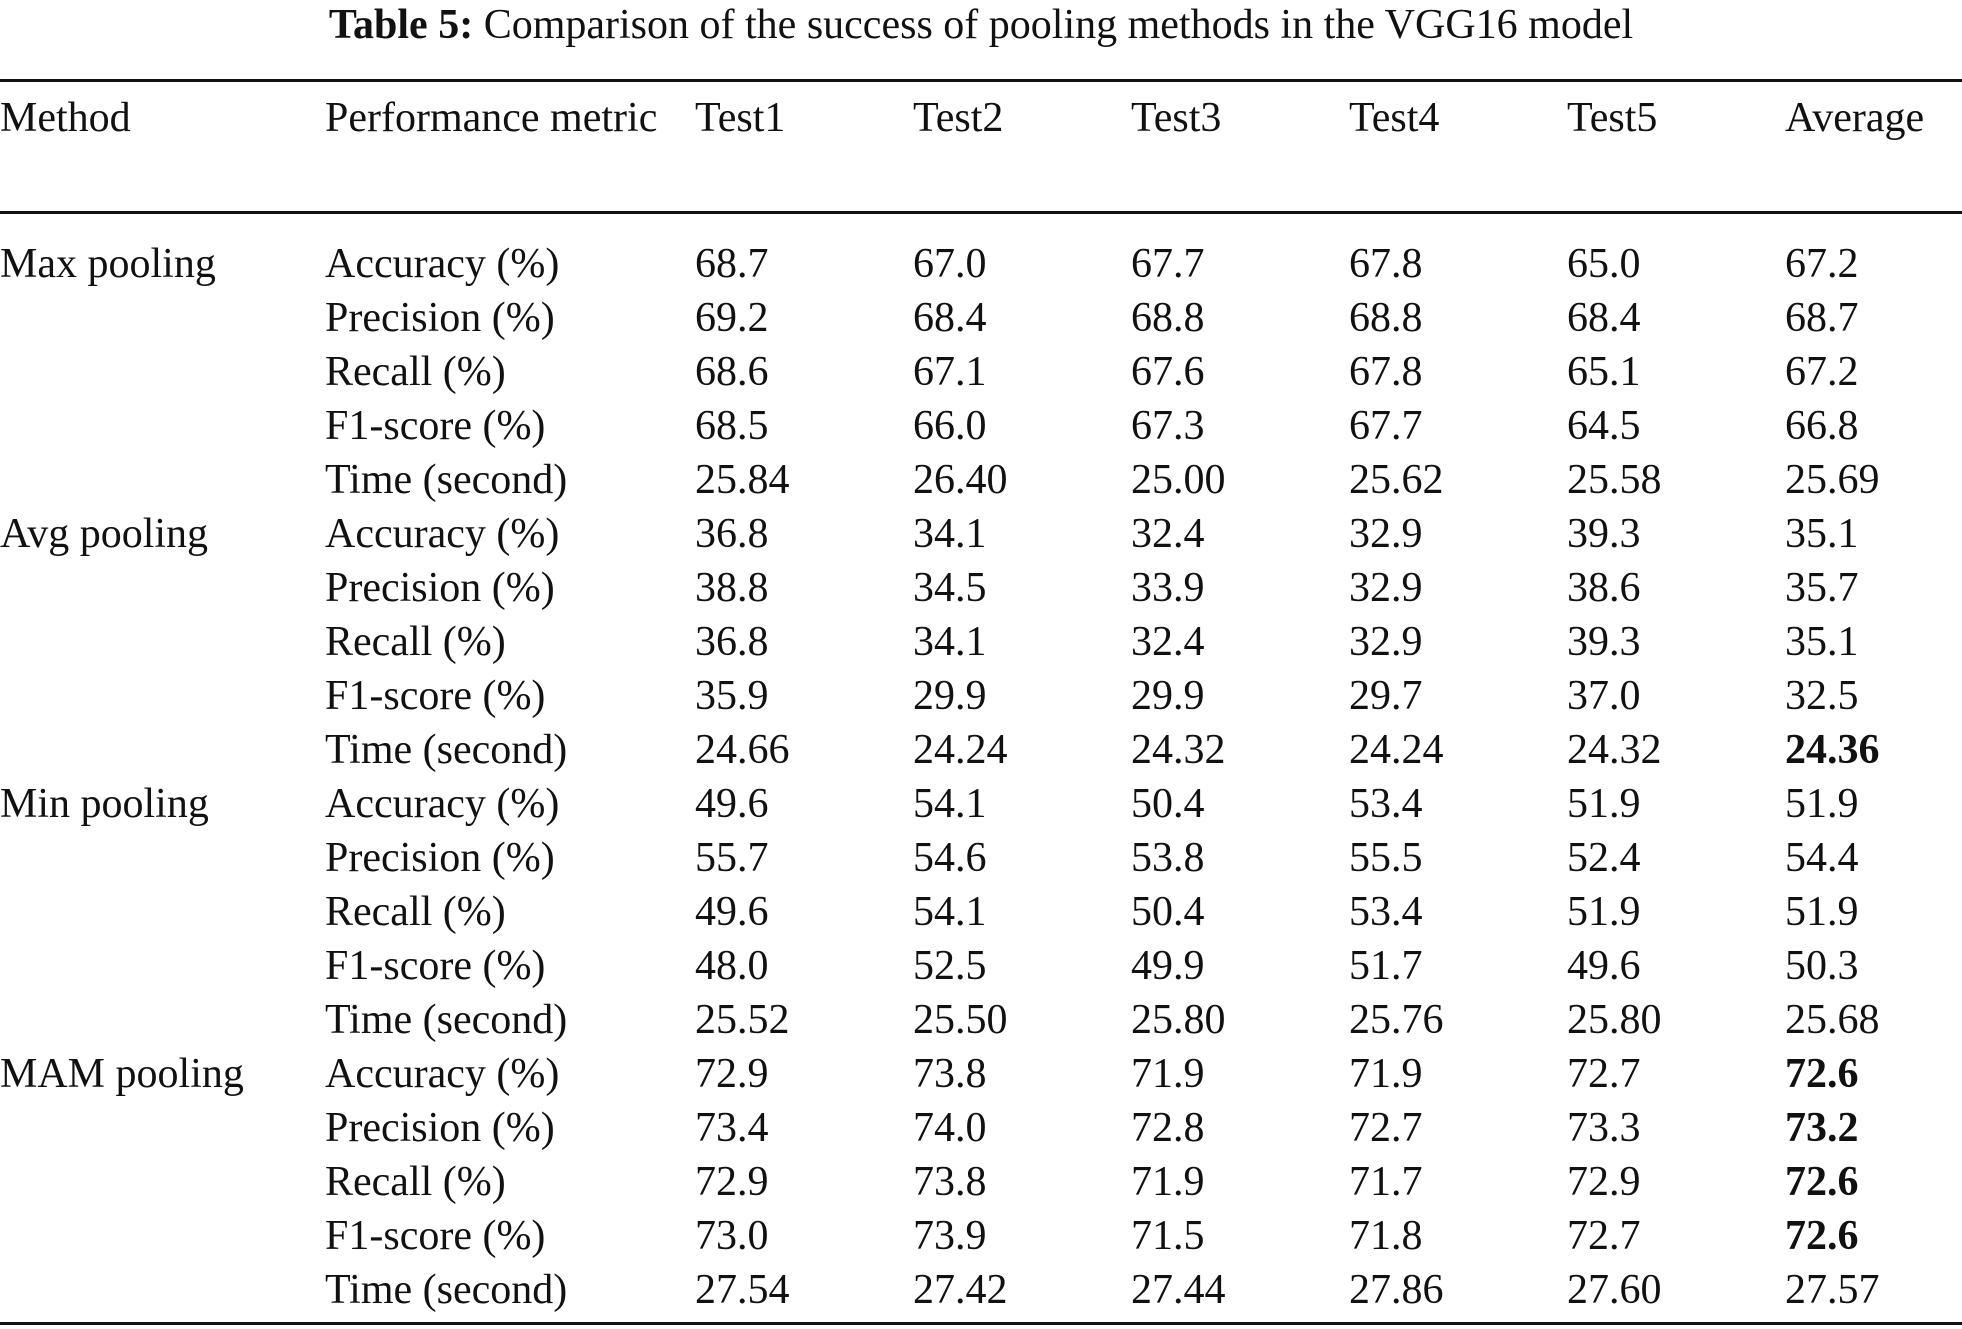  Describe the element at coordinates (435, 1236) in the screenshot. I see `metric-cell: F1-score (%)` at that location.